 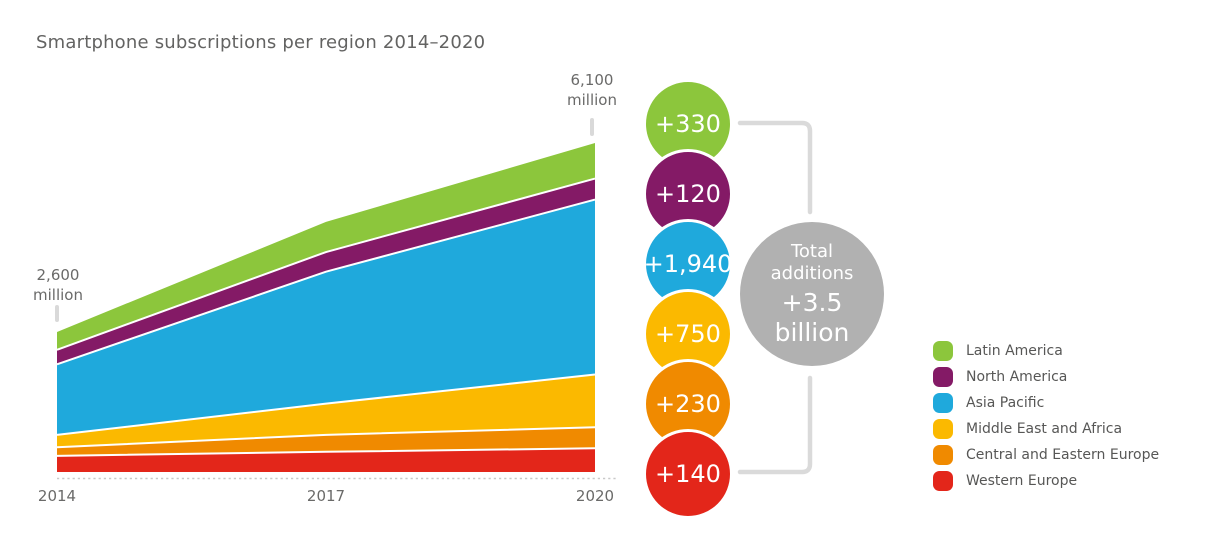 I want to click on bracket-bottom, so click(x=775, y=425).